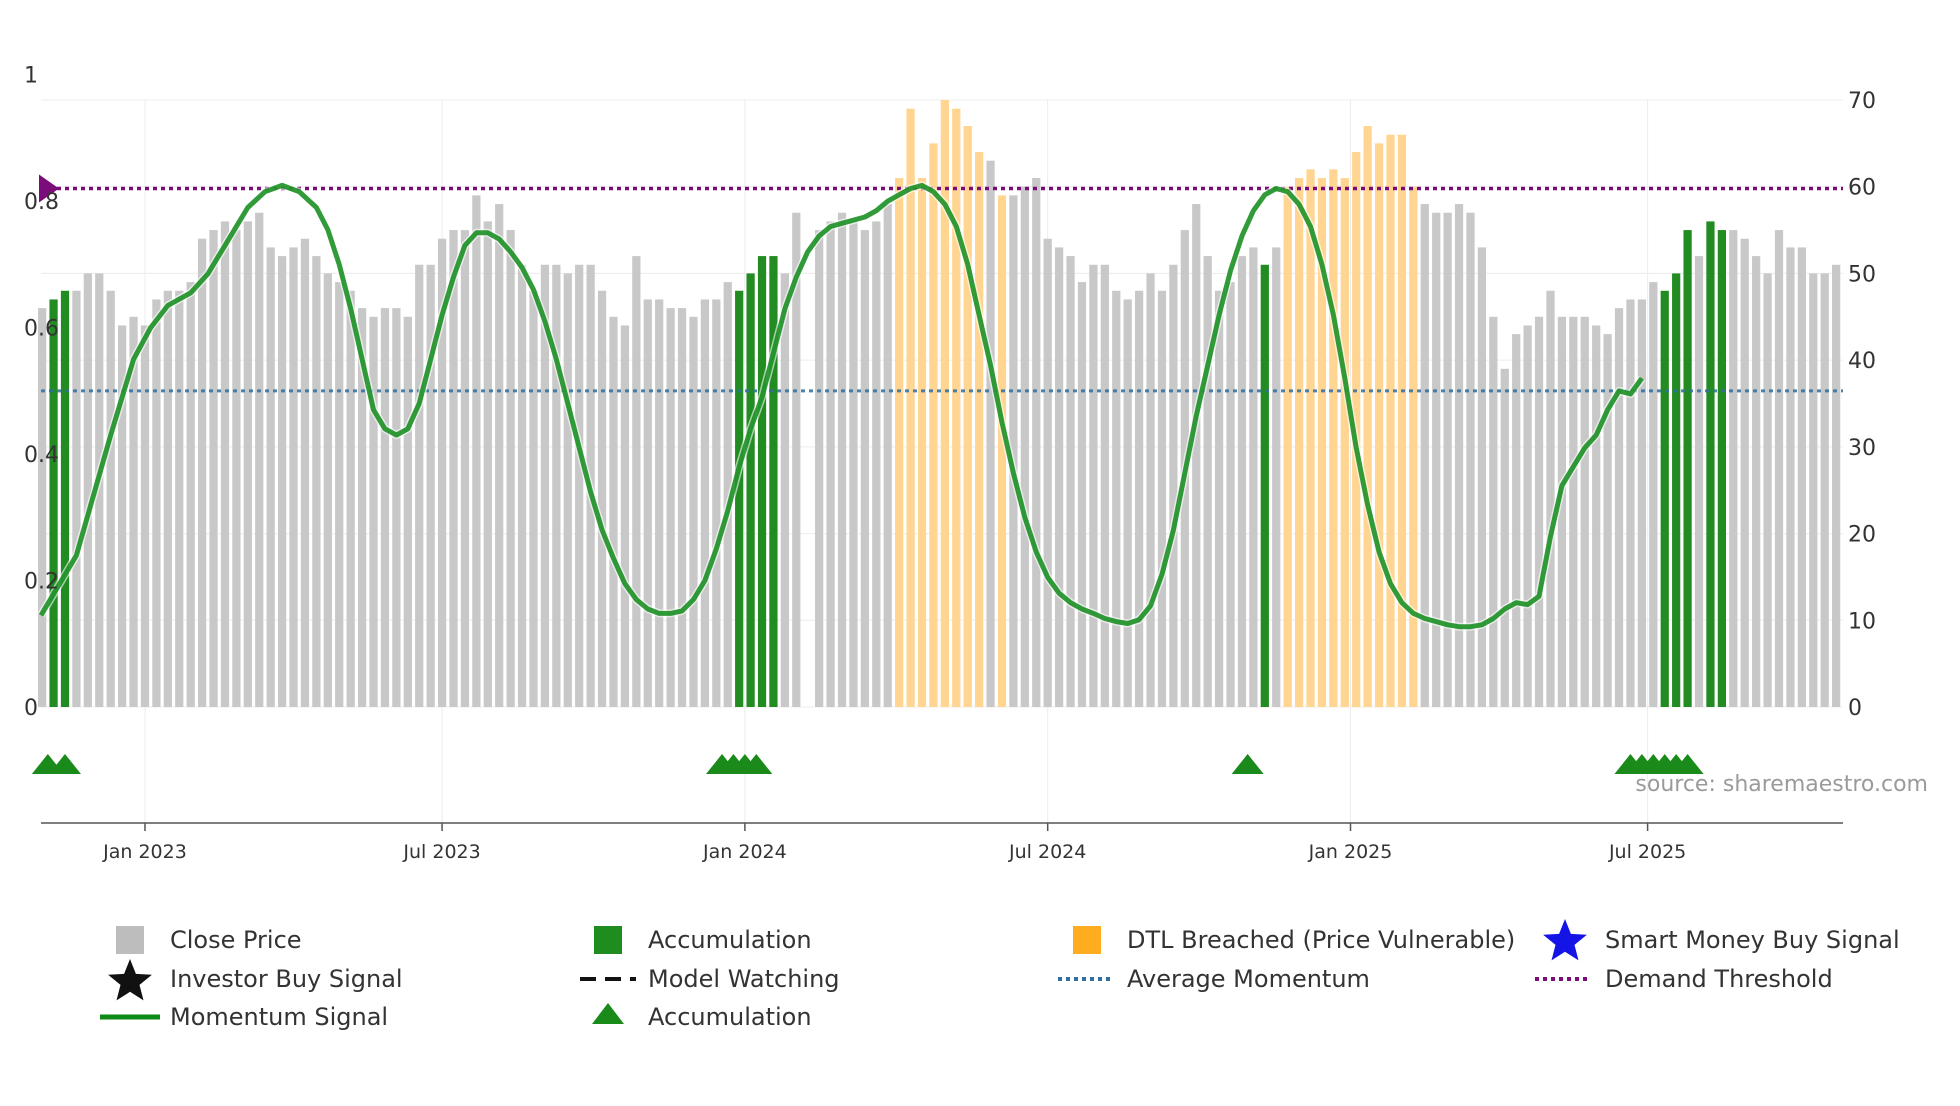  Describe the element at coordinates (41, 202) in the screenshot. I see `left-axis-tick-label: 0.8` at that location.